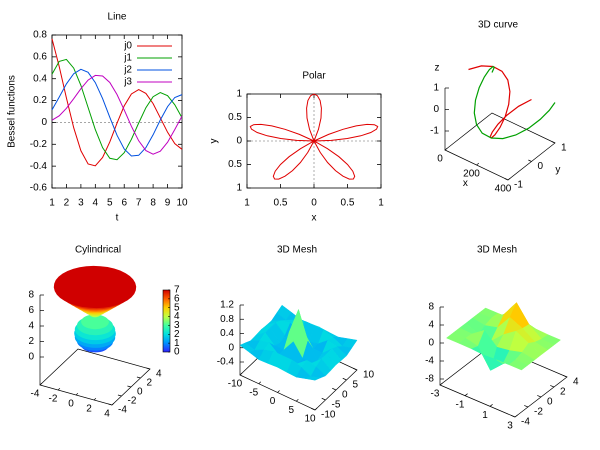 This screenshot has height=450, width=600. I want to click on x-tick-label: -3, so click(435, 394).